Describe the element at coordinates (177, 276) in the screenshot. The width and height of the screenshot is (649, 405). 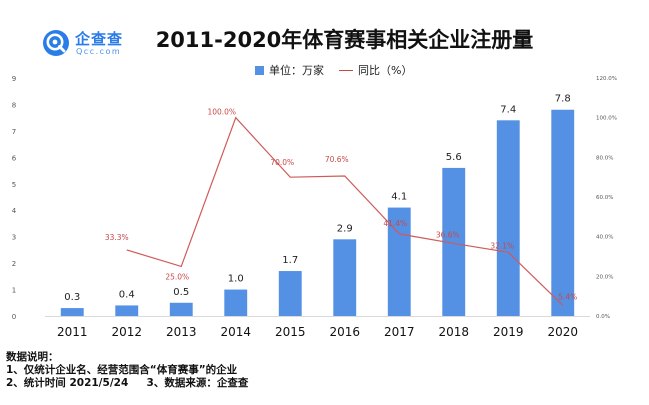
I see `yoy-value-label: 25.0%` at that location.